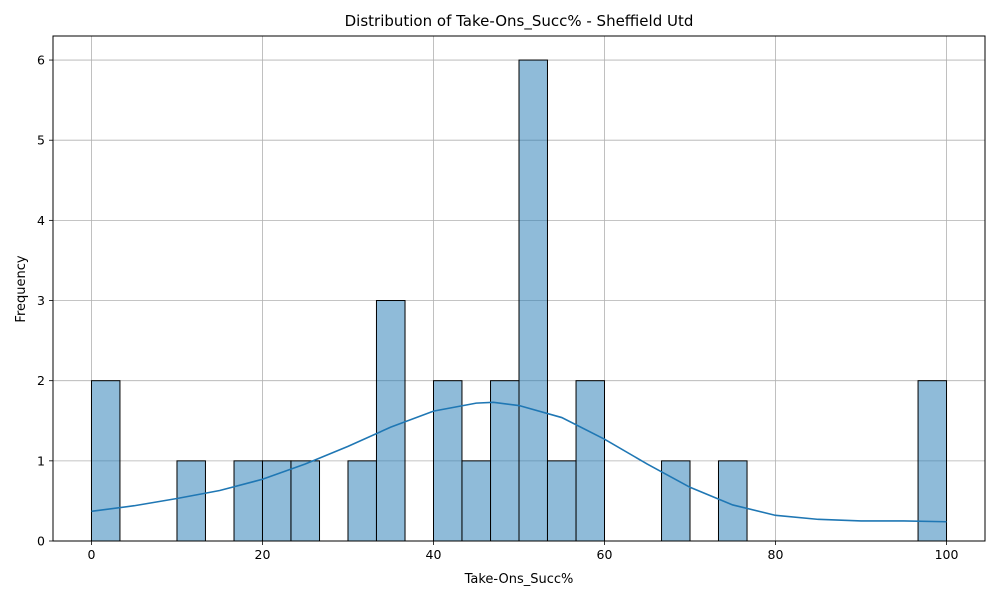 This screenshot has height=600, width=1000. I want to click on y-tick-label: 2, so click(41, 380).